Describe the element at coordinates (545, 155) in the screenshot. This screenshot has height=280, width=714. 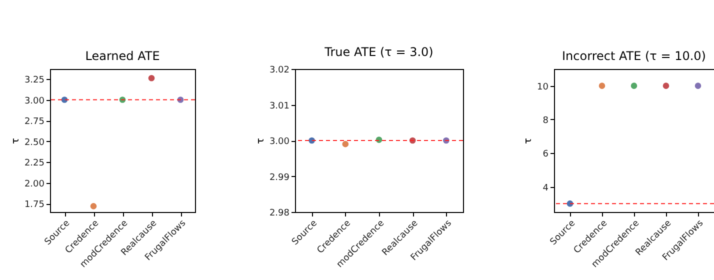
I see `y-tick-label: 6` at that location.